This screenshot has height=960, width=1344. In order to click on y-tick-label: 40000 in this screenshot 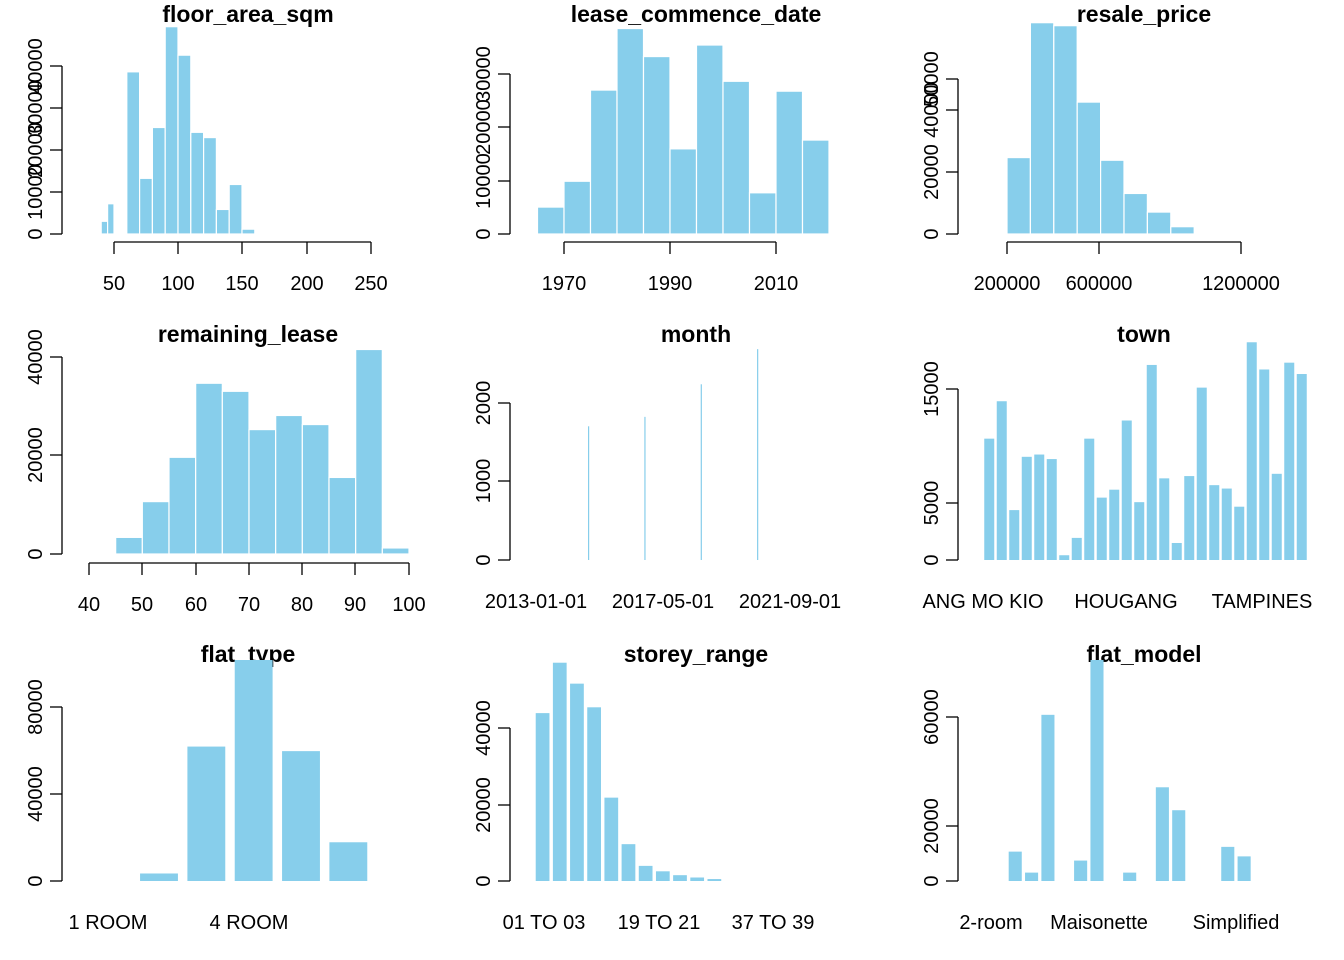, I will do `click(36, 66)`.